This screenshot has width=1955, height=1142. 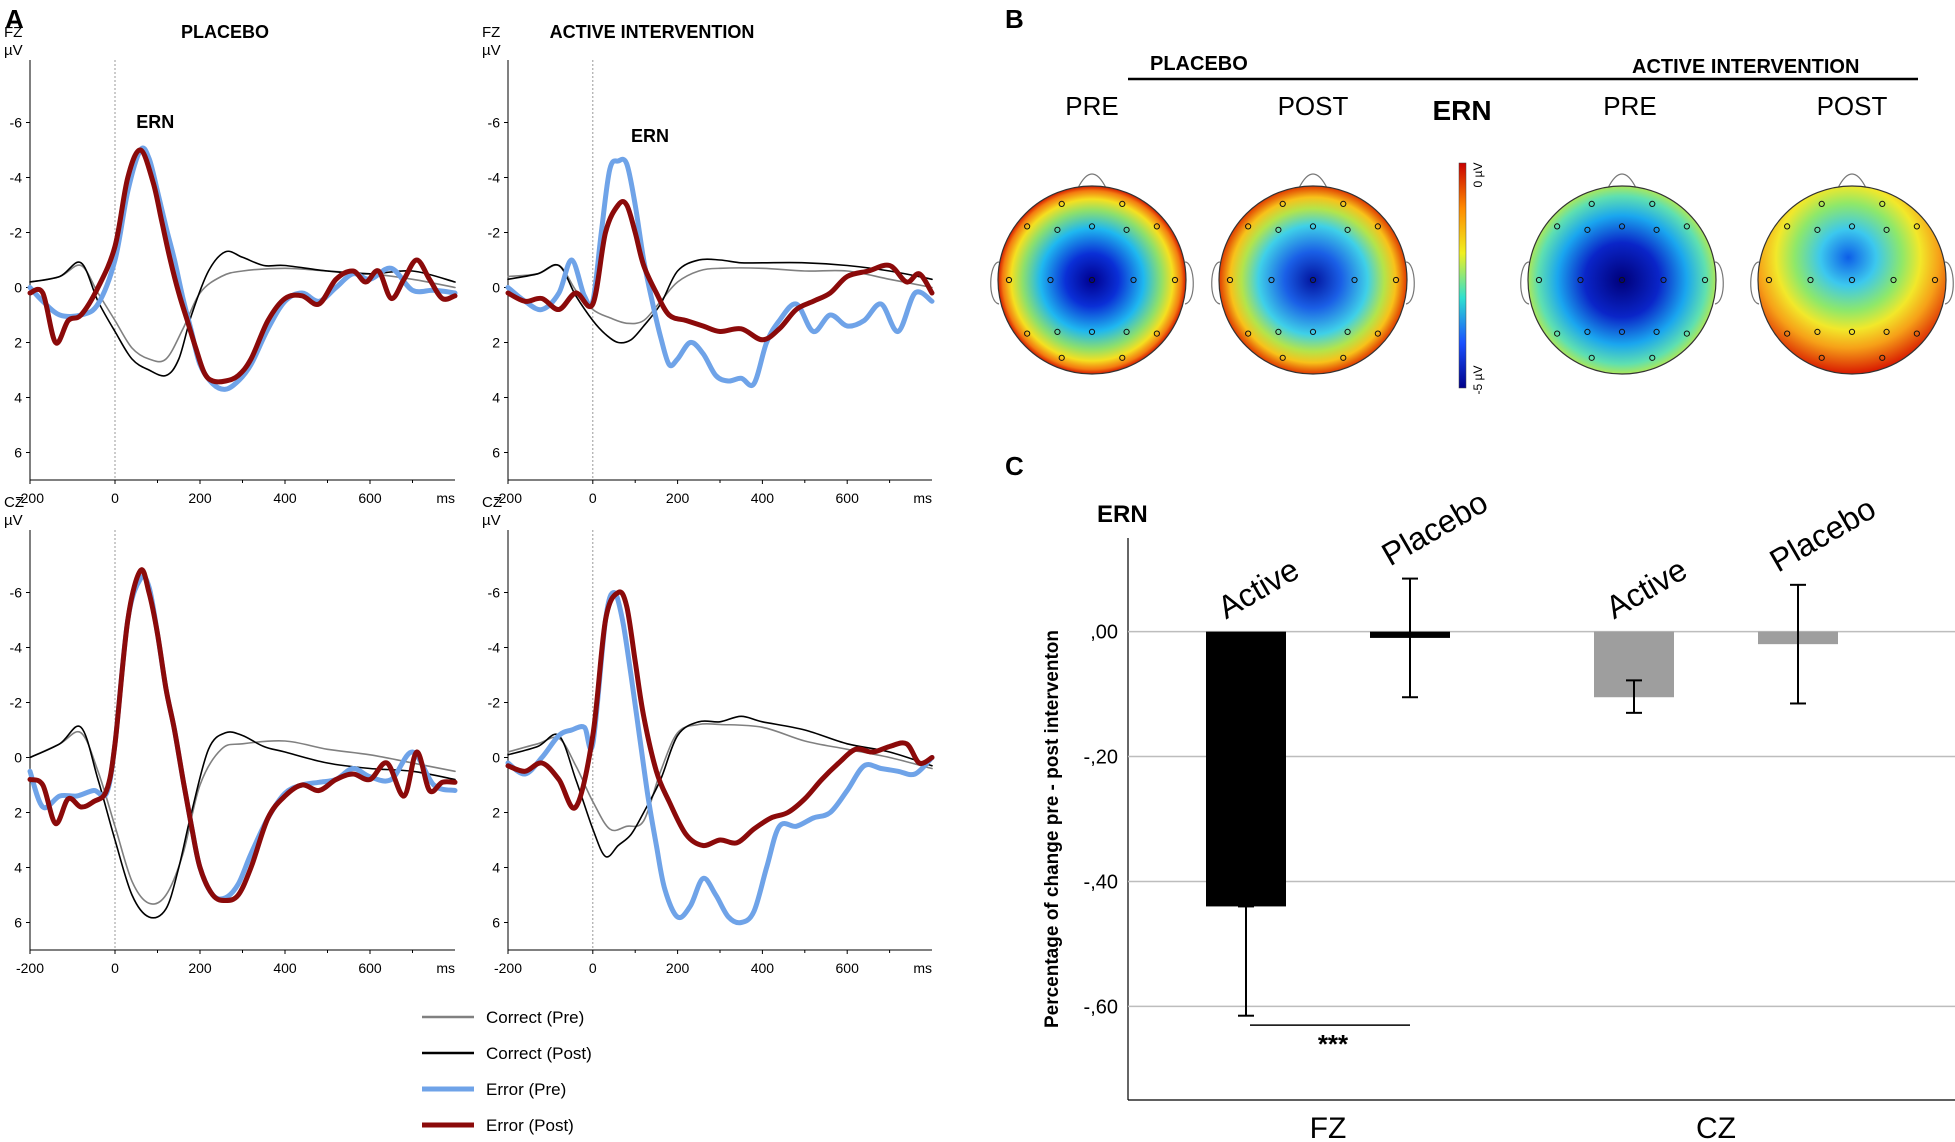 What do you see at coordinates (1525, 283) in the screenshot?
I see `ear-left-outline` at bounding box center [1525, 283].